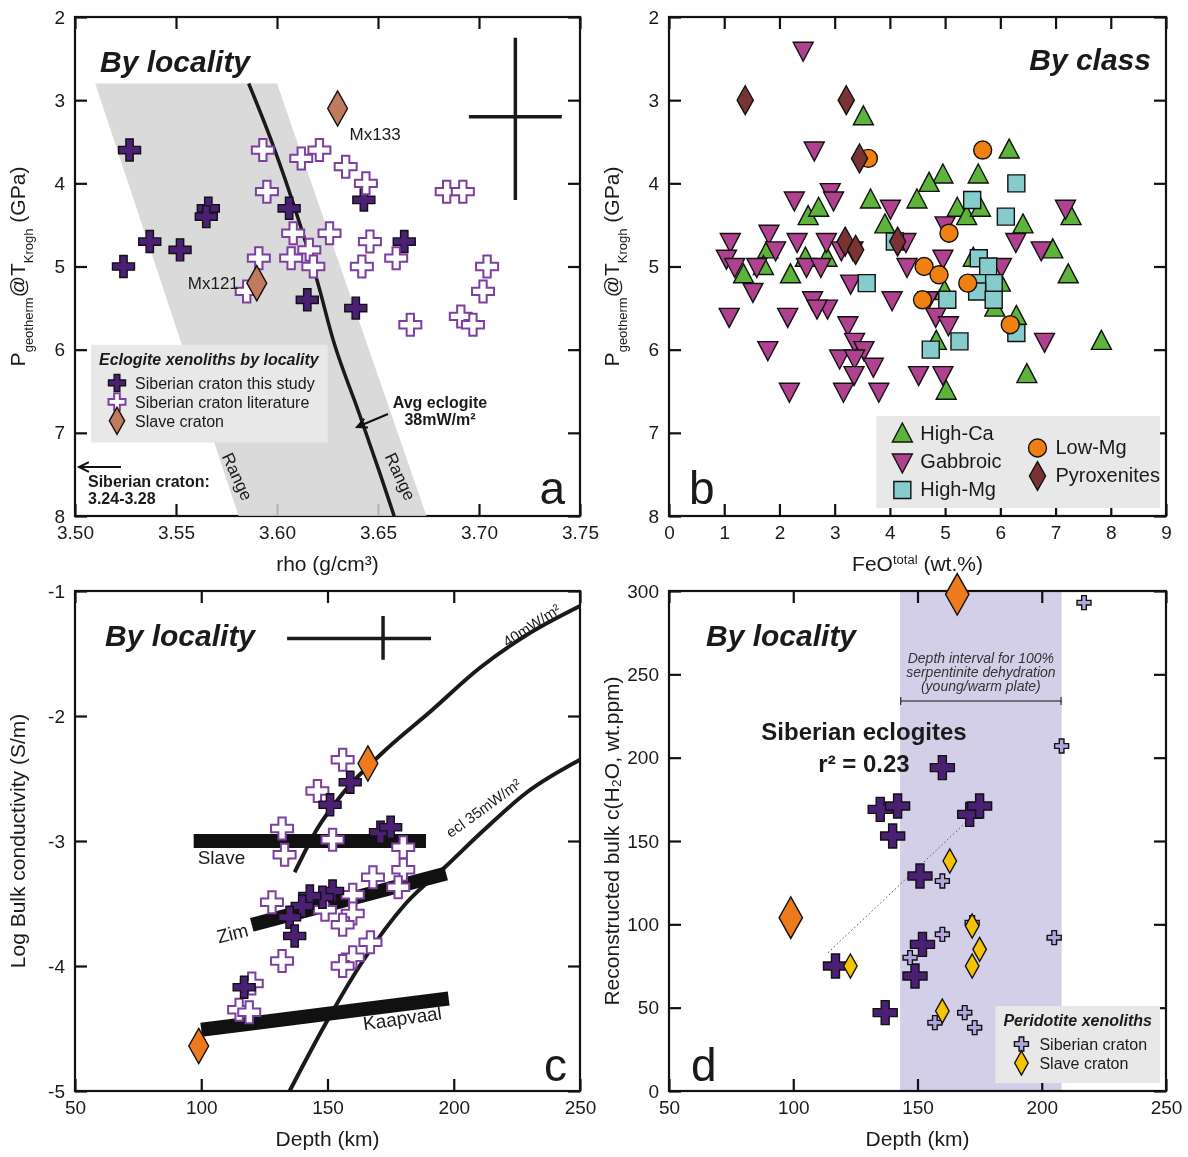  Describe the element at coordinates (643, 674) in the screenshot. I see `y-tick-label: 250` at that location.